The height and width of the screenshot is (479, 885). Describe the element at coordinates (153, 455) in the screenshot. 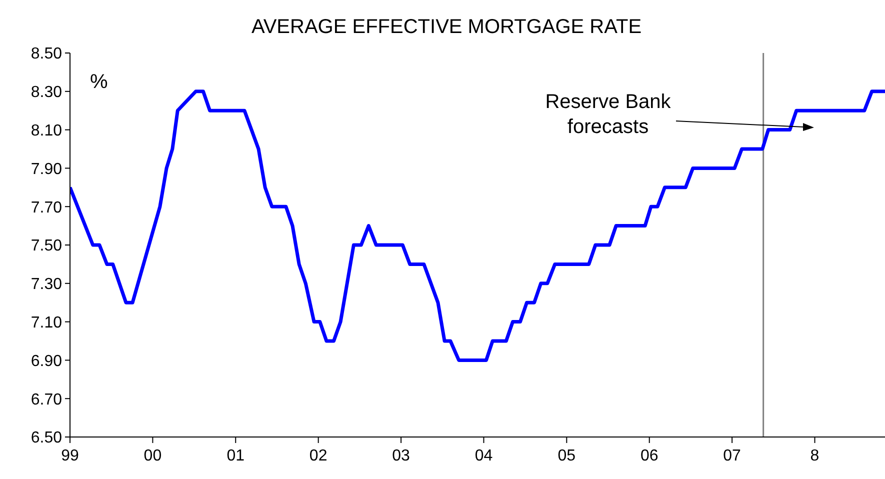

I see `x-tick-label: 00` at that location.